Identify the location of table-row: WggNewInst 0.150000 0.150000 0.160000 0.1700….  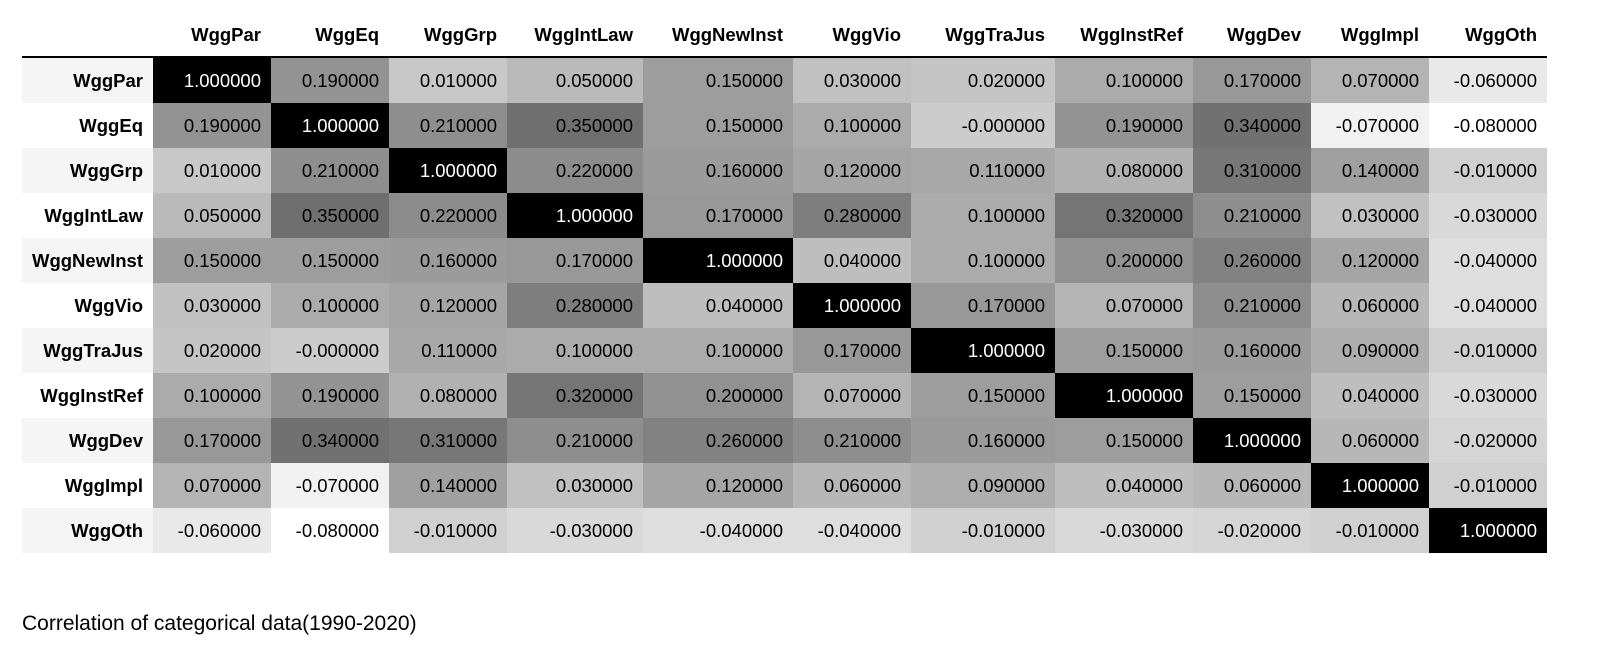
(784, 260).